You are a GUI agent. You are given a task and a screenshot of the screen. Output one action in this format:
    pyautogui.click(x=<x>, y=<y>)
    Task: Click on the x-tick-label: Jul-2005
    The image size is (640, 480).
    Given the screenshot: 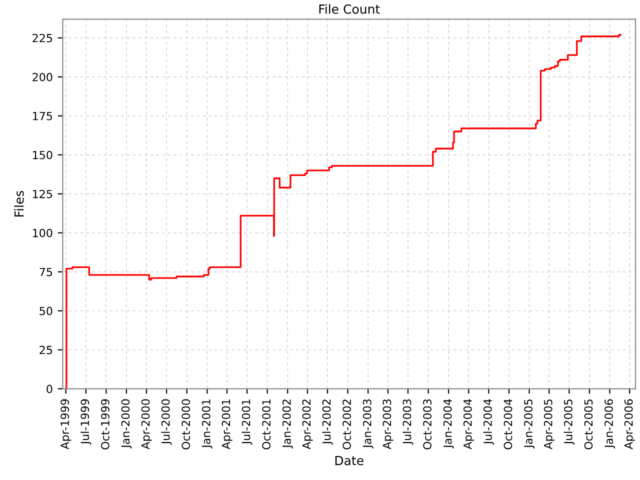 What is the action you would take?
    pyautogui.click(x=569, y=422)
    